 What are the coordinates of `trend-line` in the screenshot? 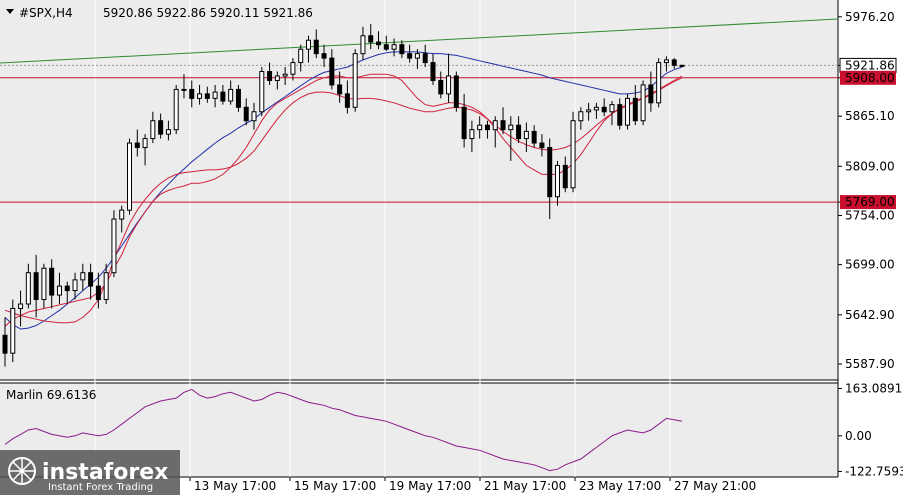 It's located at (419, 41).